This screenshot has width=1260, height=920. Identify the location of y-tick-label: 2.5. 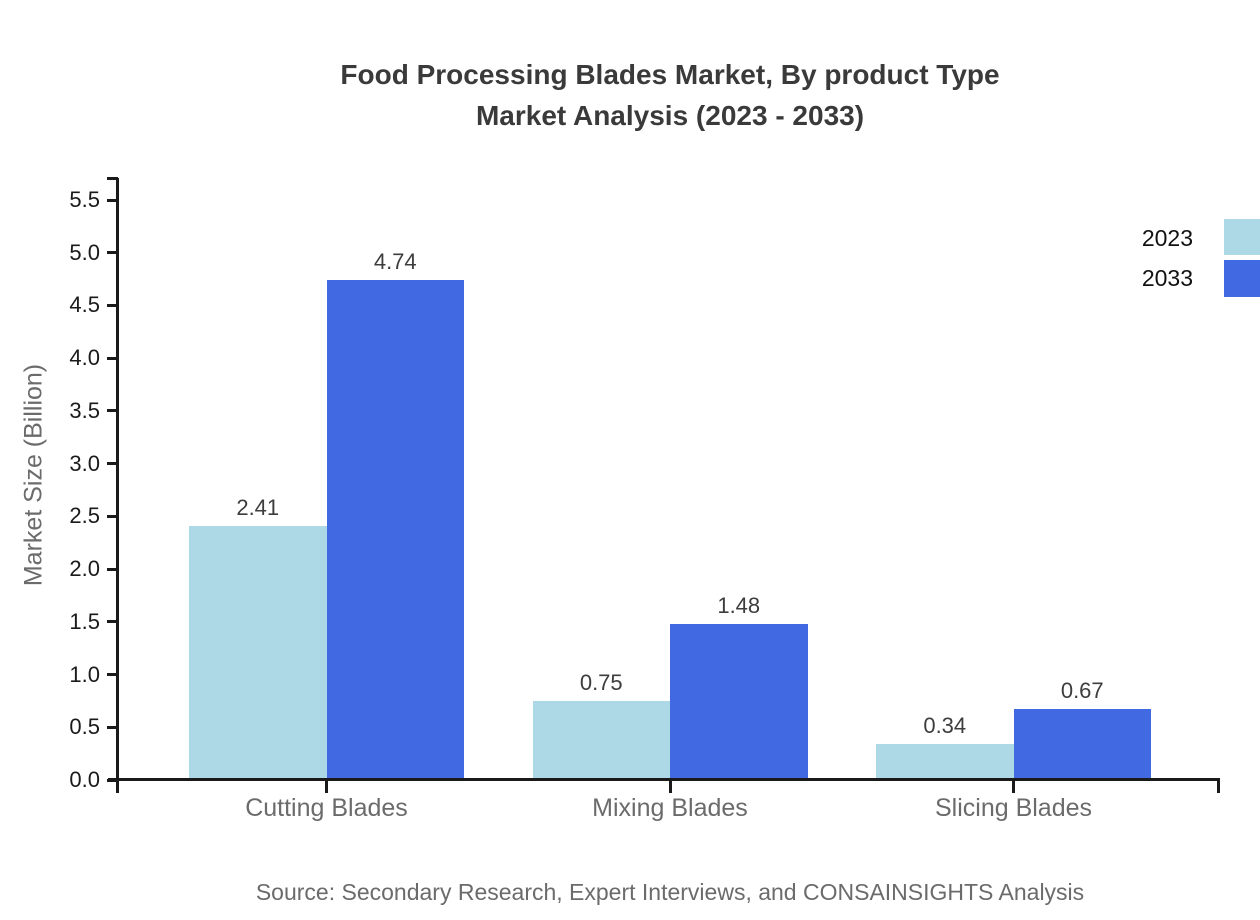
(84, 516).